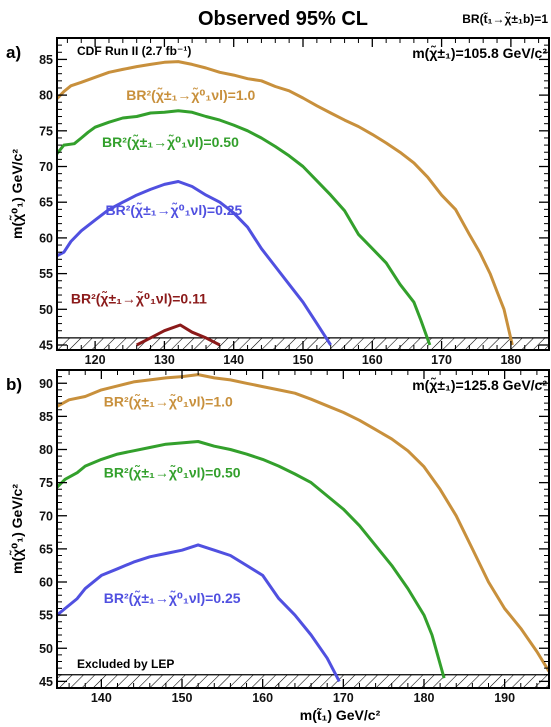 This screenshot has height=727, width=551. Describe the element at coordinates (139, 298) in the screenshot. I see `curve-label-br-0-11: BR²(χ̃±₁→χ̃⁰₁νl)=0.11` at that location.